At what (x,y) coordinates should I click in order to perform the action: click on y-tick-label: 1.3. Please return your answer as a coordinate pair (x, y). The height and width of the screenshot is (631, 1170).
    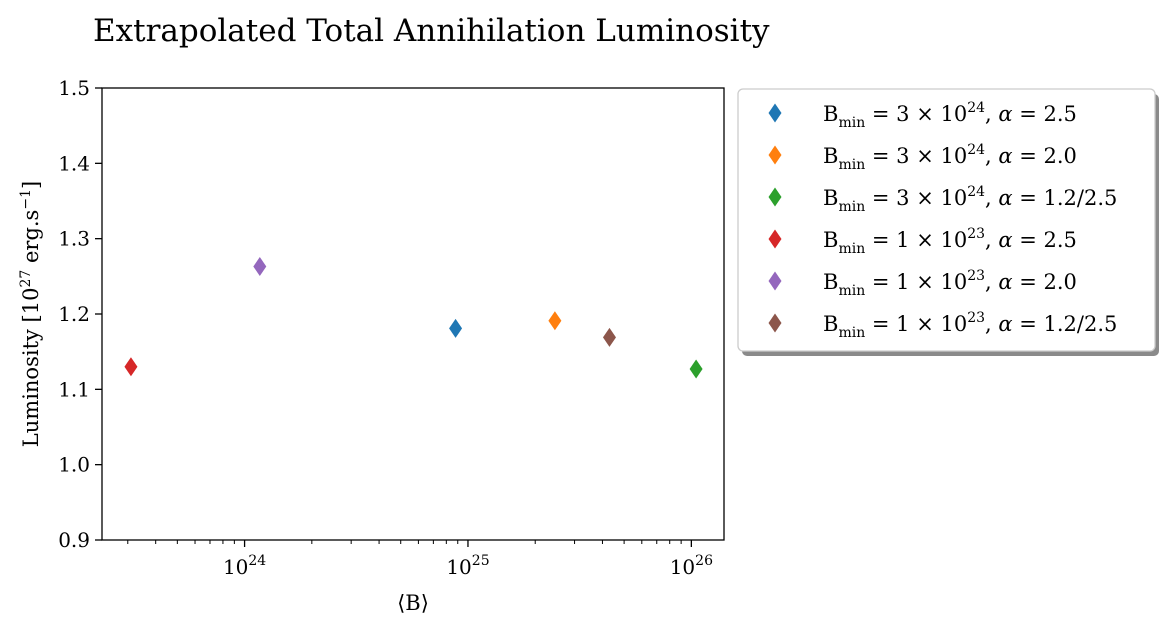
    Looking at the image, I should click on (74, 239).